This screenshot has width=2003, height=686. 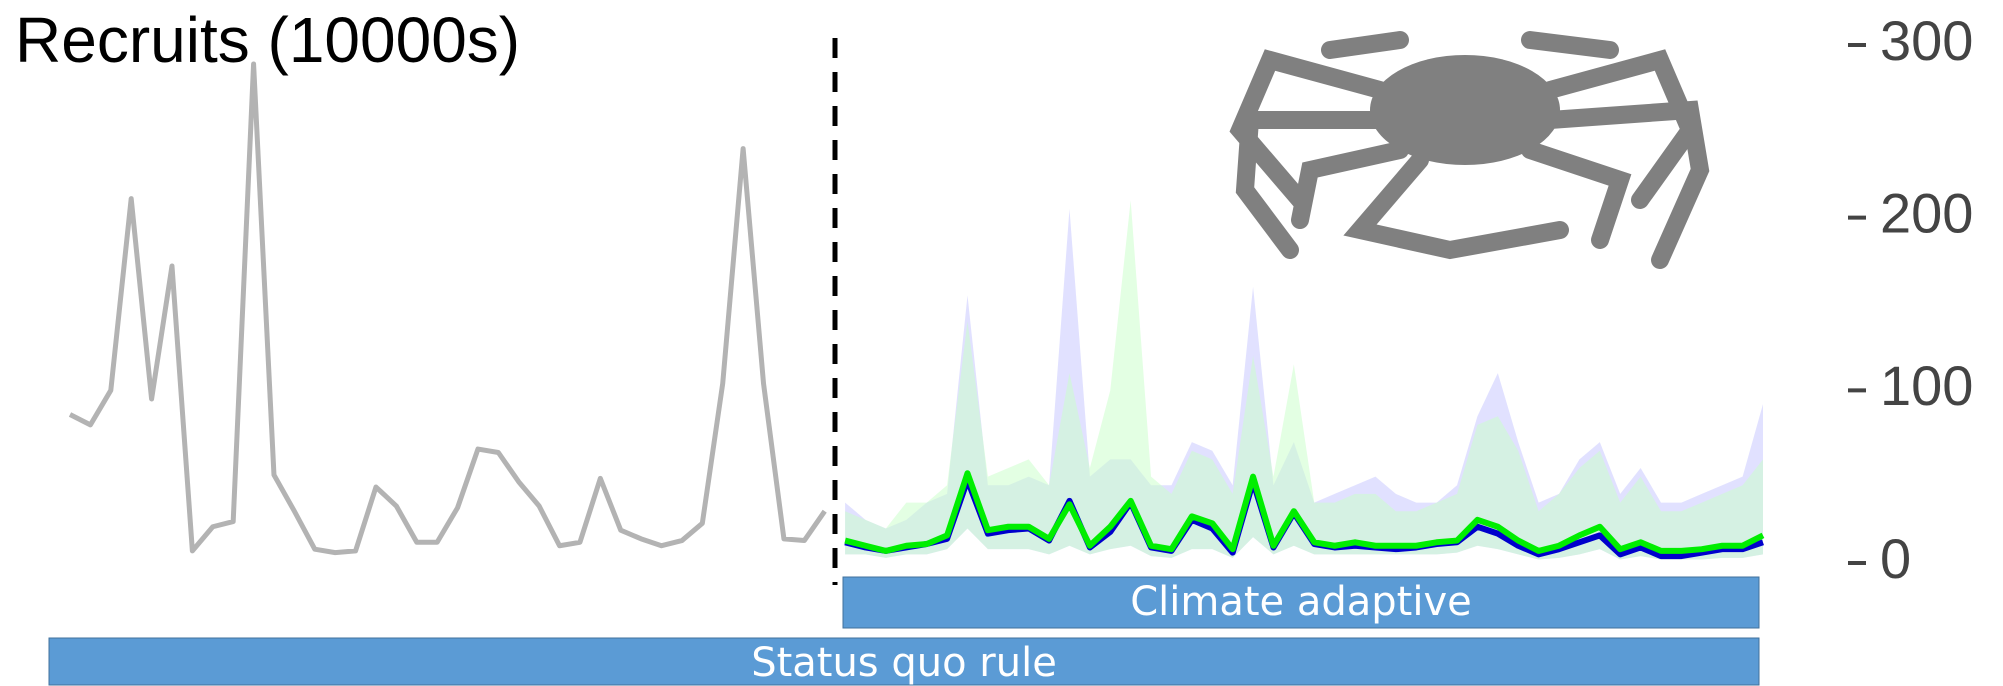 I want to click on chart-title: Recruits (10000s), so click(x=267, y=40).